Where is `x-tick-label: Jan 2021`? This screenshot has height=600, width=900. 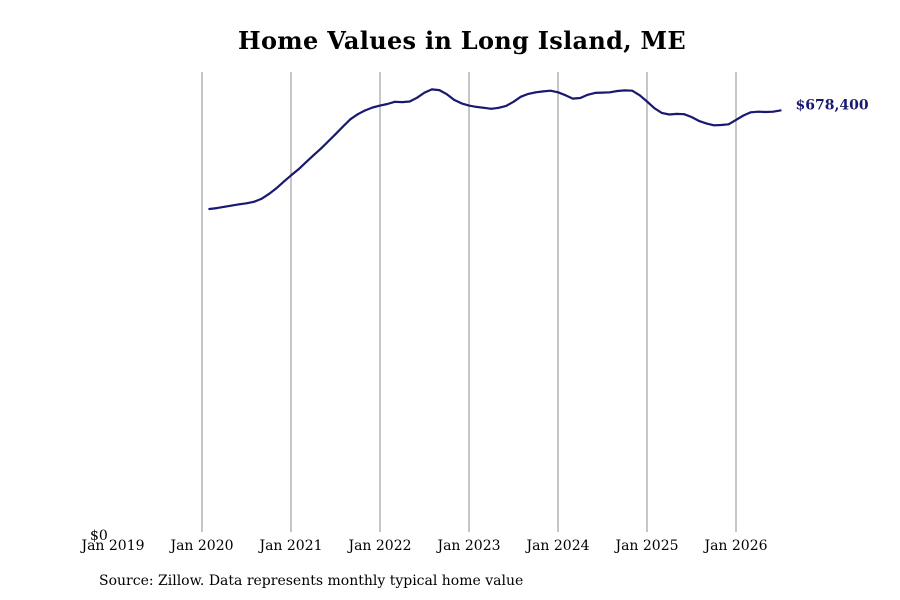
x-tick-label: Jan 2021 is located at coordinates (289, 546).